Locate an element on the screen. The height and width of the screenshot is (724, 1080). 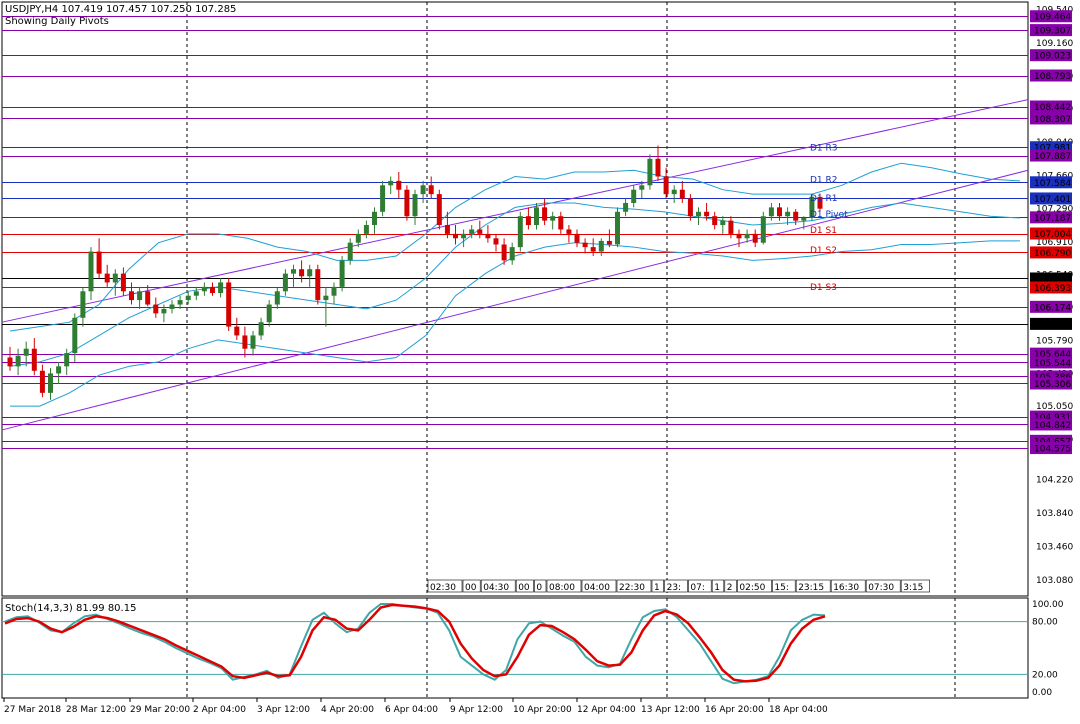
session-label: 02:50 is located at coordinates (752, 588).